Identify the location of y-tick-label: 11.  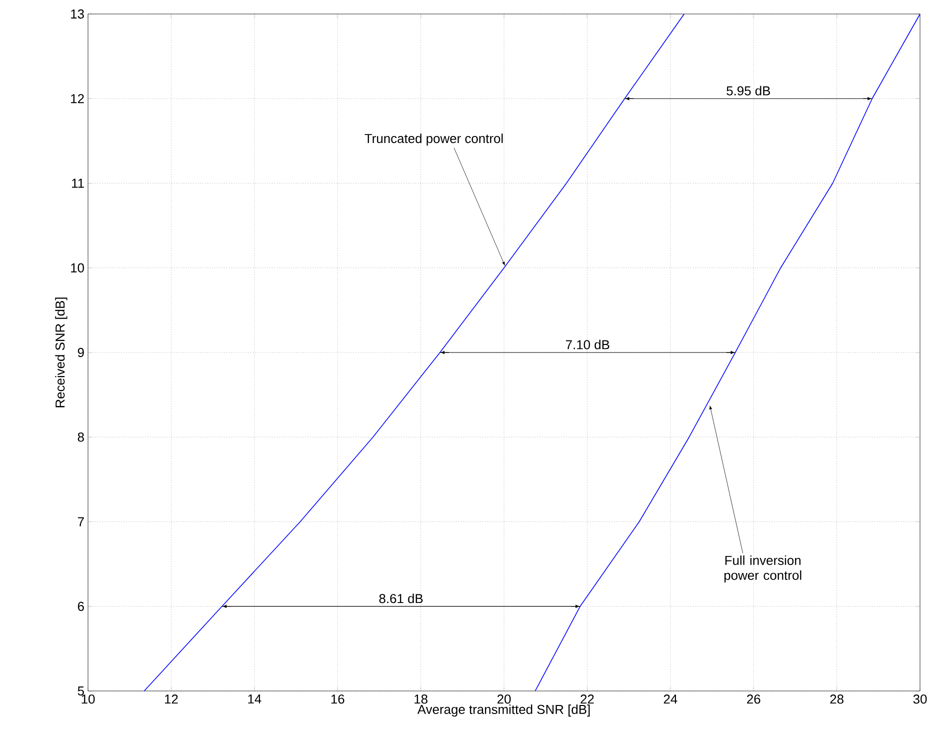
(78, 183).